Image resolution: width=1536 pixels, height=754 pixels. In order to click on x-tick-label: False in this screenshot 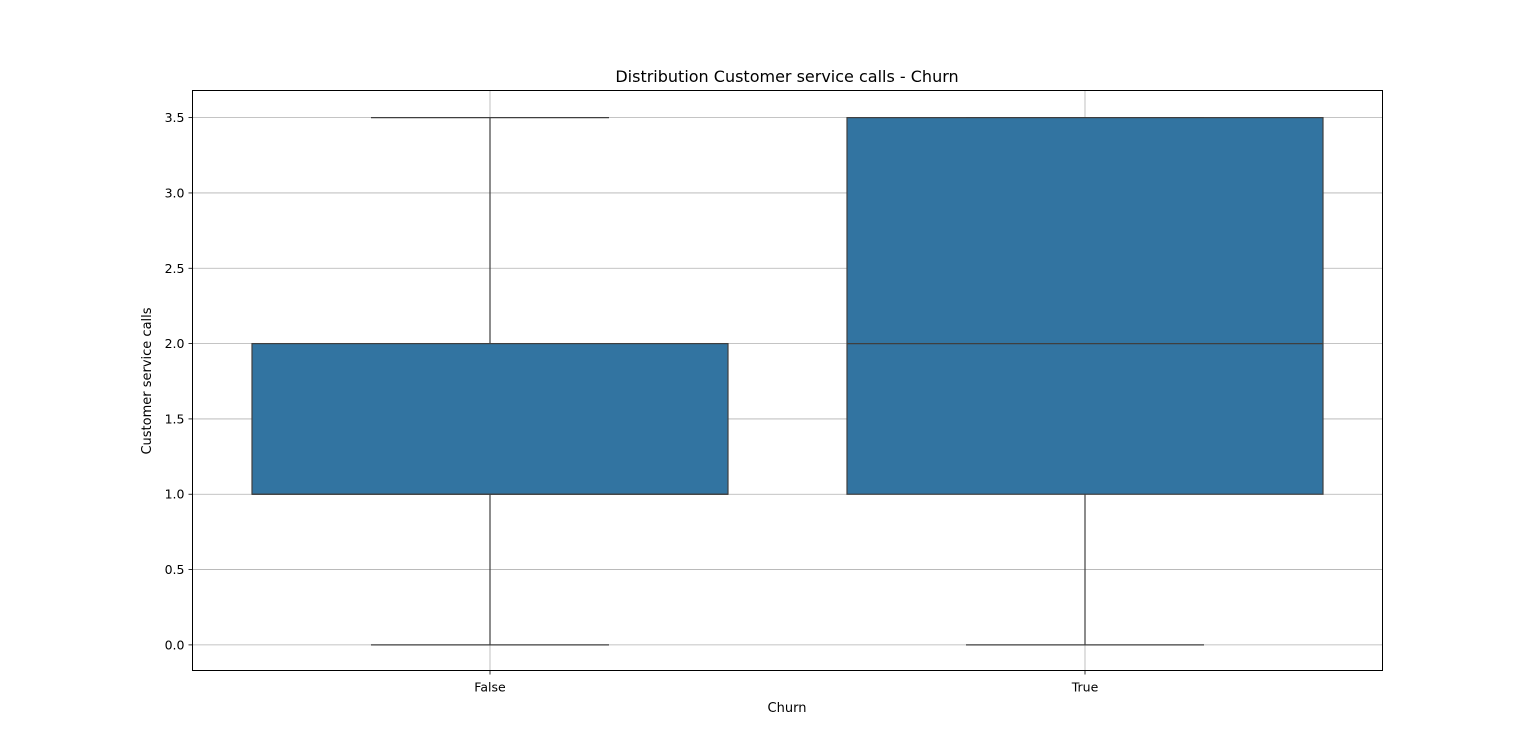, I will do `click(490, 687)`.